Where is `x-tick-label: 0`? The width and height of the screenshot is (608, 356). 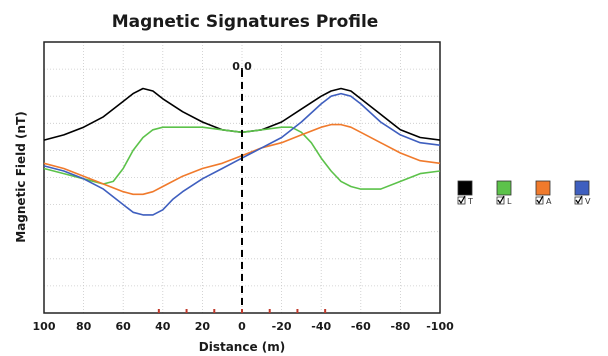 x-tick-label: 0 is located at coordinates (242, 326).